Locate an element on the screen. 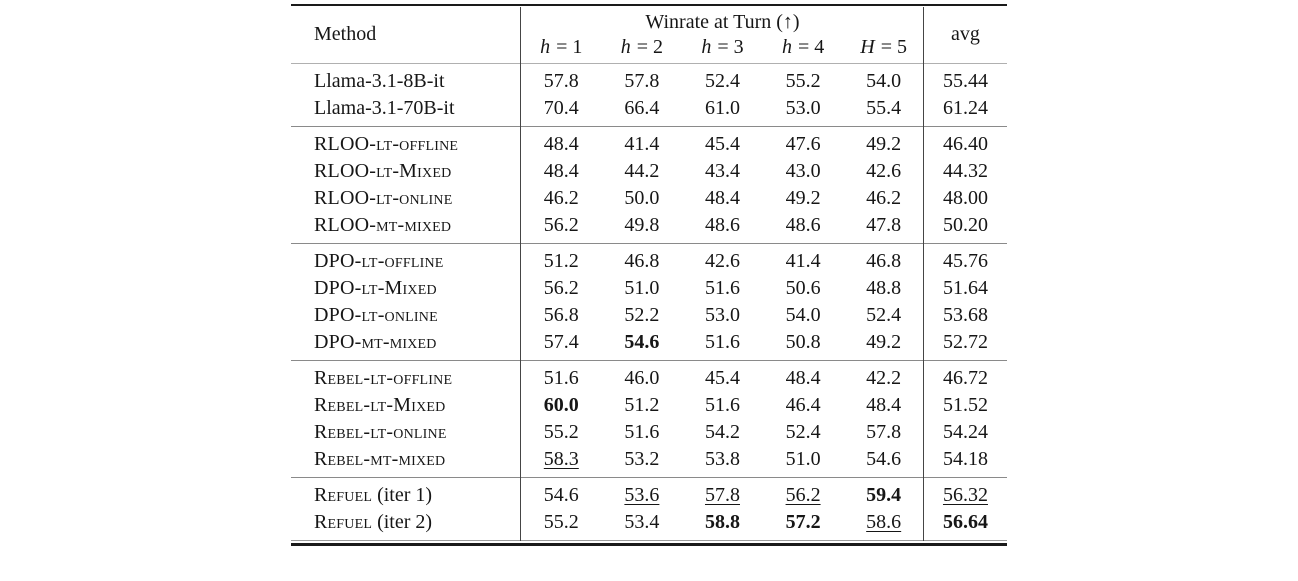  value-cell-h5: 55.4 is located at coordinates (884, 108).